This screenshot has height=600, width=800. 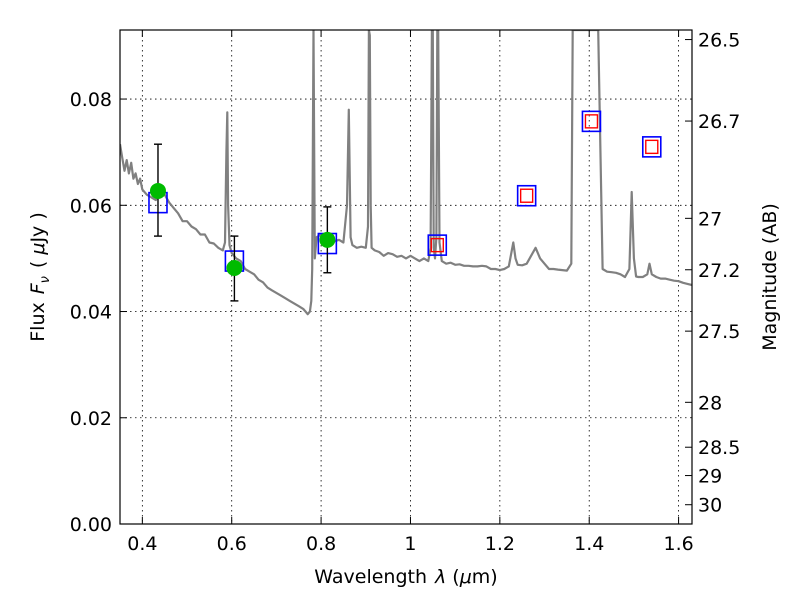 I want to click on x-tick-label: 0.6, so click(x=232, y=544).